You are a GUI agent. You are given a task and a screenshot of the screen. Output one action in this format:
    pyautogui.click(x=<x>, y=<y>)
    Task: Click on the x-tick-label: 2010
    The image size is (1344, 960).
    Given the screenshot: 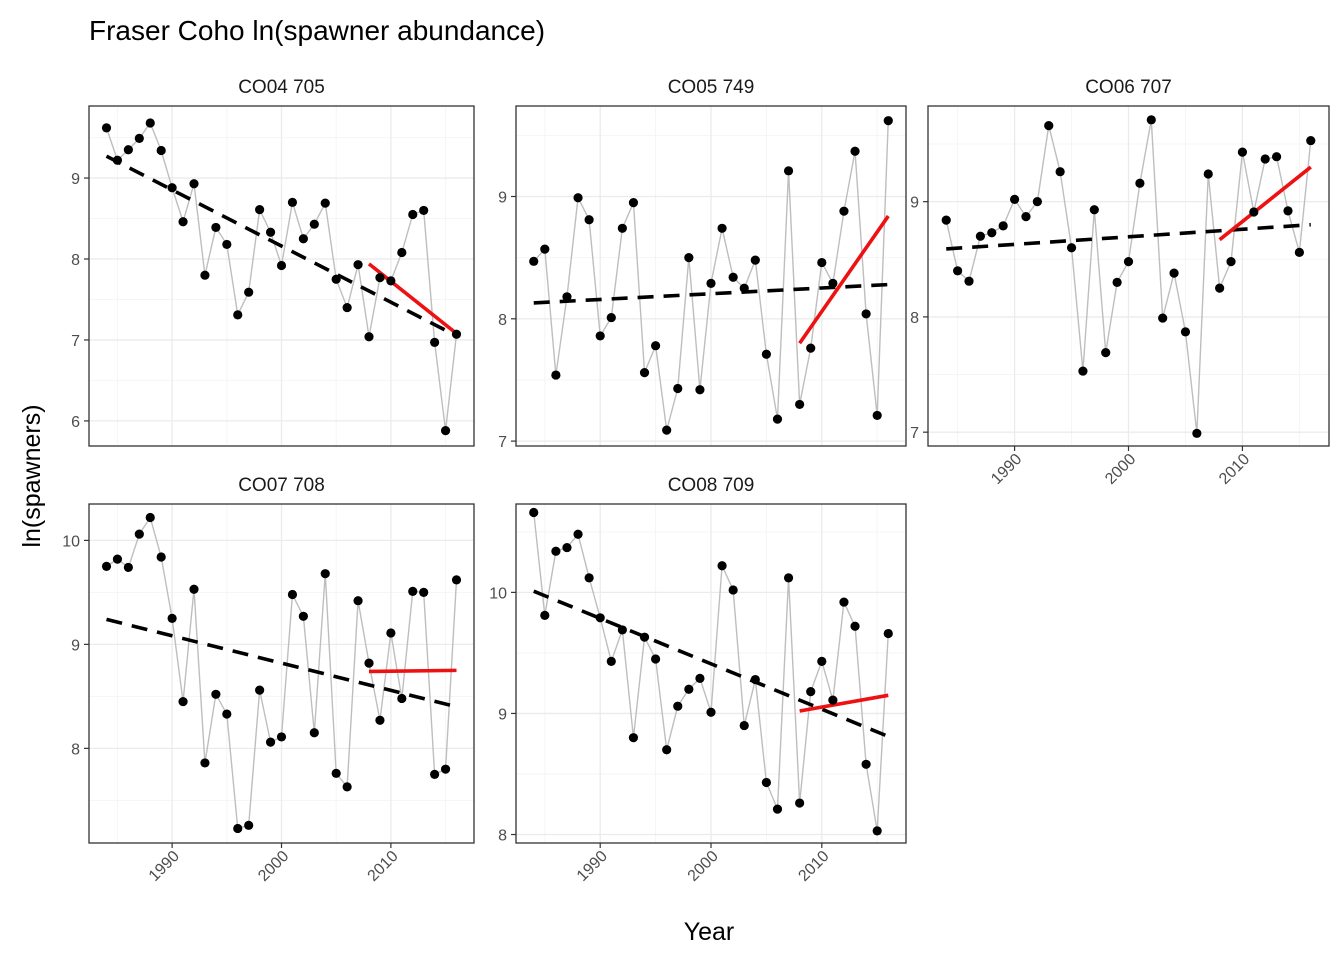 What is the action you would take?
    pyautogui.click(x=1234, y=469)
    